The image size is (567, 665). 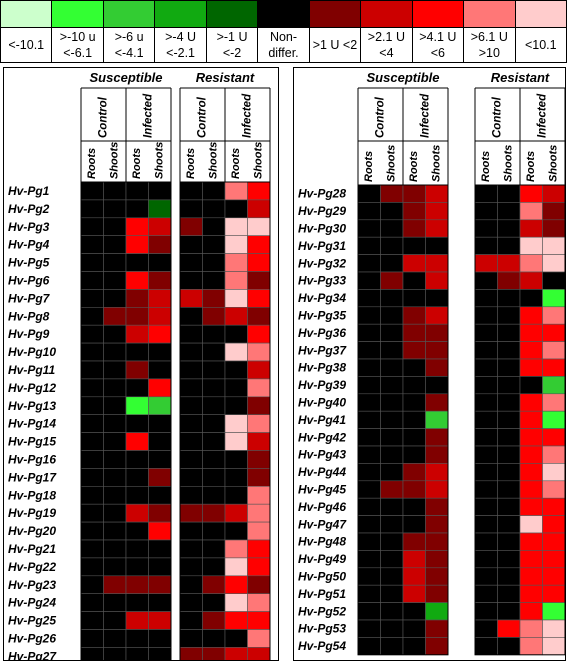 I want to click on gene-label: Hv-Pg47, so click(x=322, y=524).